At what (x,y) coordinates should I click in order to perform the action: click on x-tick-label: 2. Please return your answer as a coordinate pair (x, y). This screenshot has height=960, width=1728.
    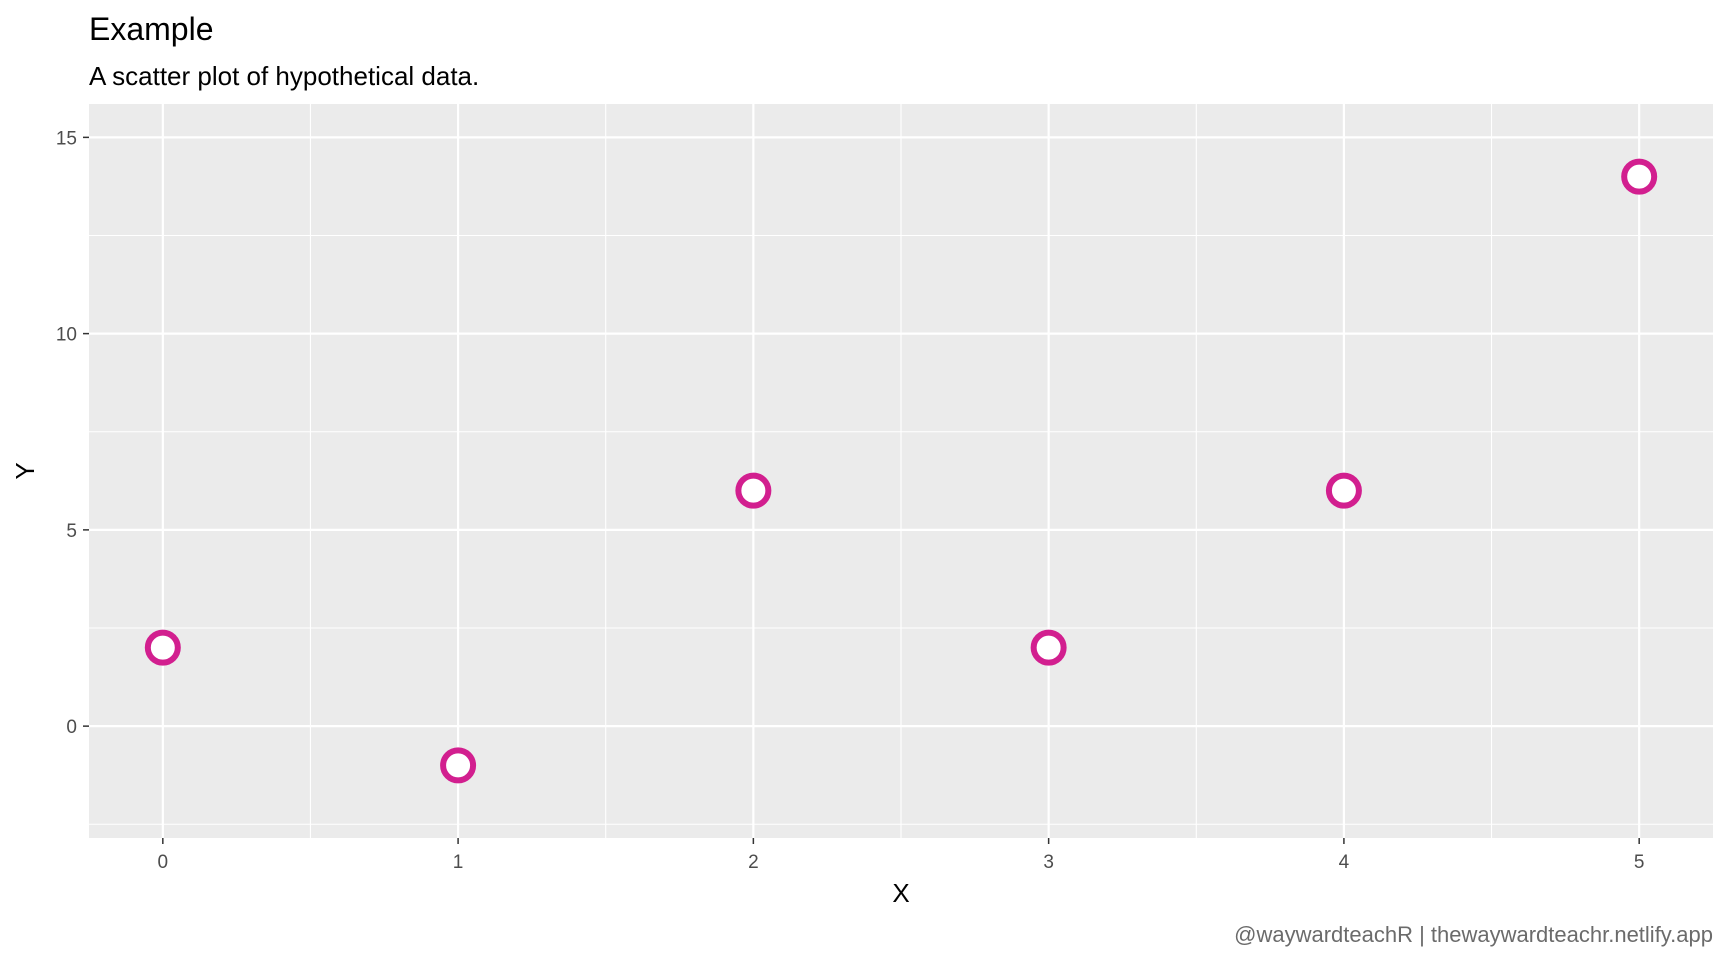
    Looking at the image, I should click on (753, 862).